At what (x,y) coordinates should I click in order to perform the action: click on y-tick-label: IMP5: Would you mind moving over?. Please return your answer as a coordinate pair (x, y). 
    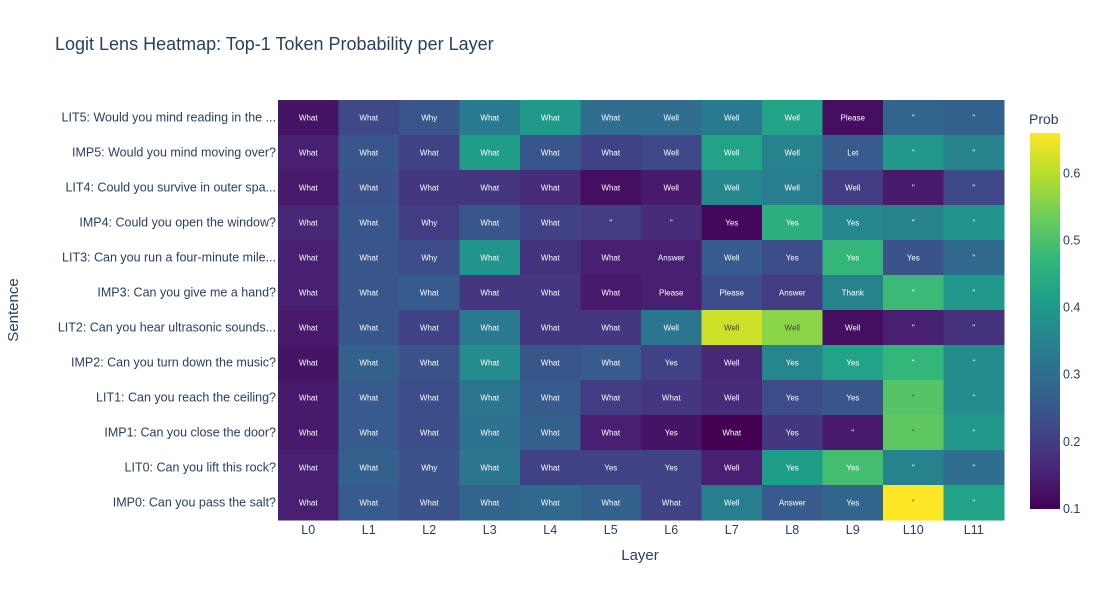
    Looking at the image, I should click on (174, 153).